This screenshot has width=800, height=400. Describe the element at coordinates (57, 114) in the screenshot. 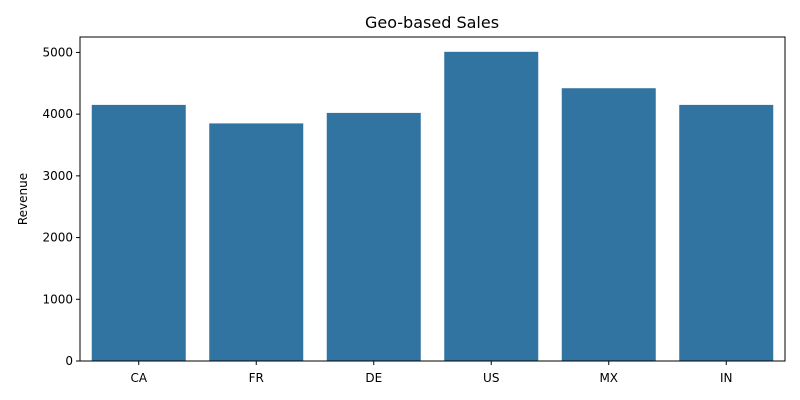

I see `y-tick-label: 4000` at that location.